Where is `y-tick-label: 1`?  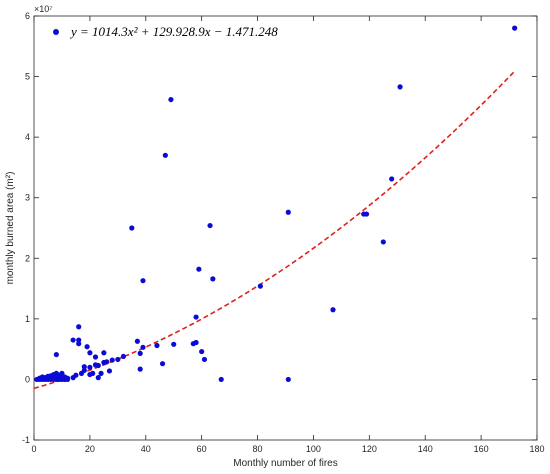 y-tick-label: 1 is located at coordinates (27, 319).